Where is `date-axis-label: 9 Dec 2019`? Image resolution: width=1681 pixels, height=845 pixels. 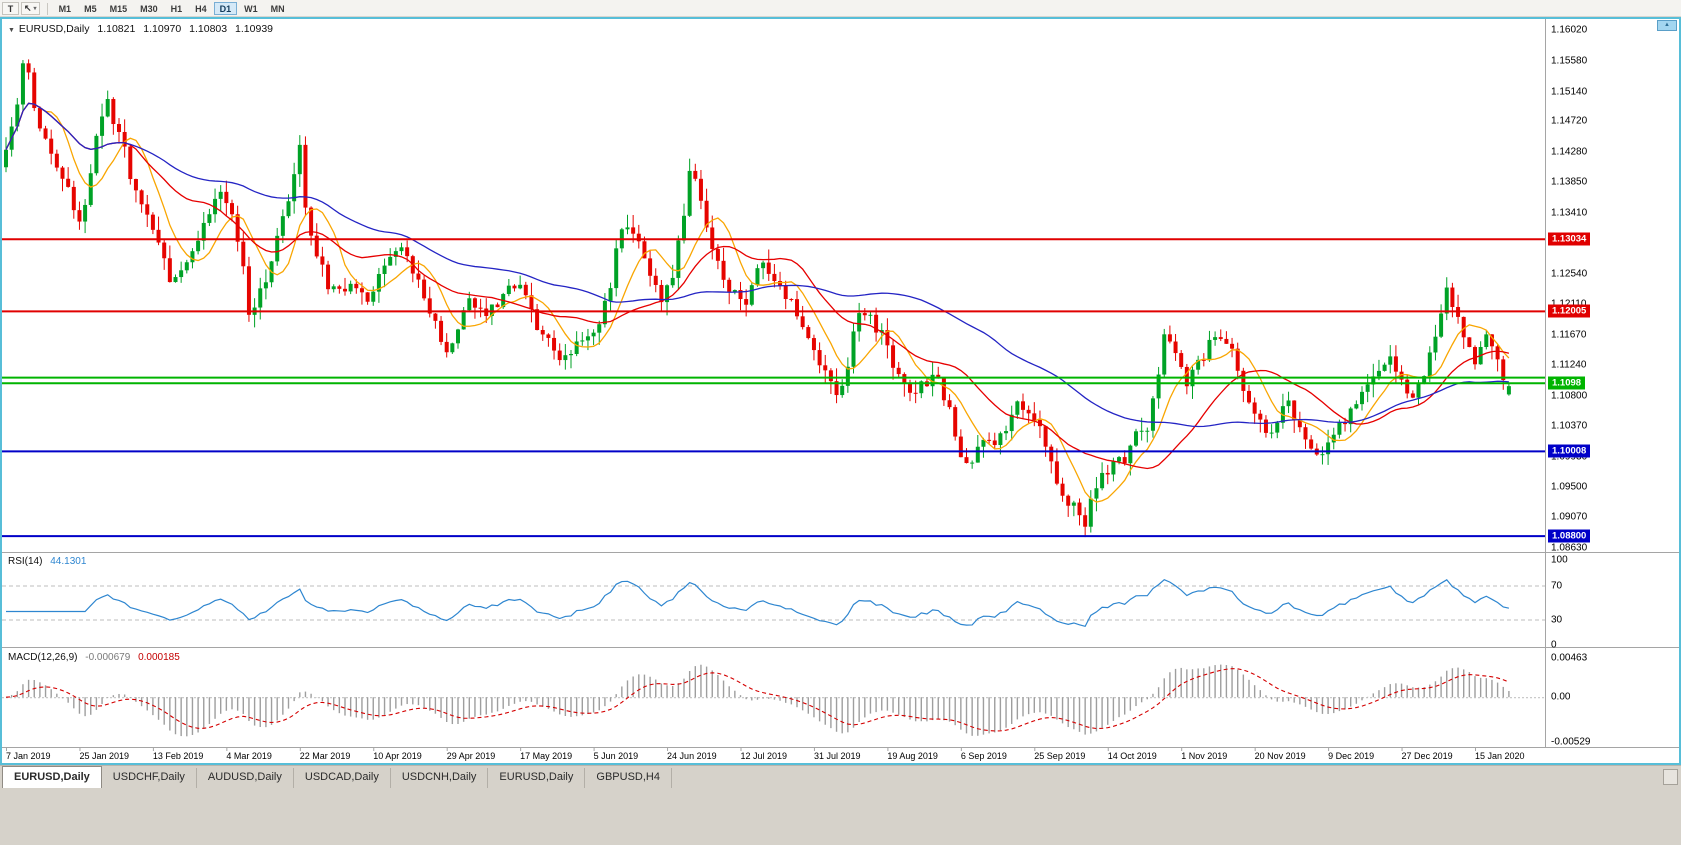 date-axis-label: 9 Dec 2019 is located at coordinates (1351, 756).